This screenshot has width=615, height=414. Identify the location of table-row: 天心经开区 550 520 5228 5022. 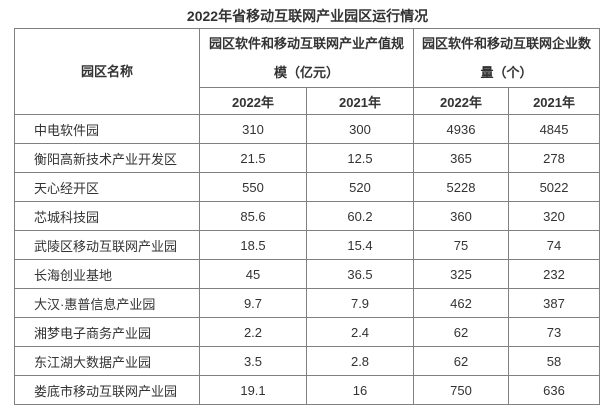
(307, 187).